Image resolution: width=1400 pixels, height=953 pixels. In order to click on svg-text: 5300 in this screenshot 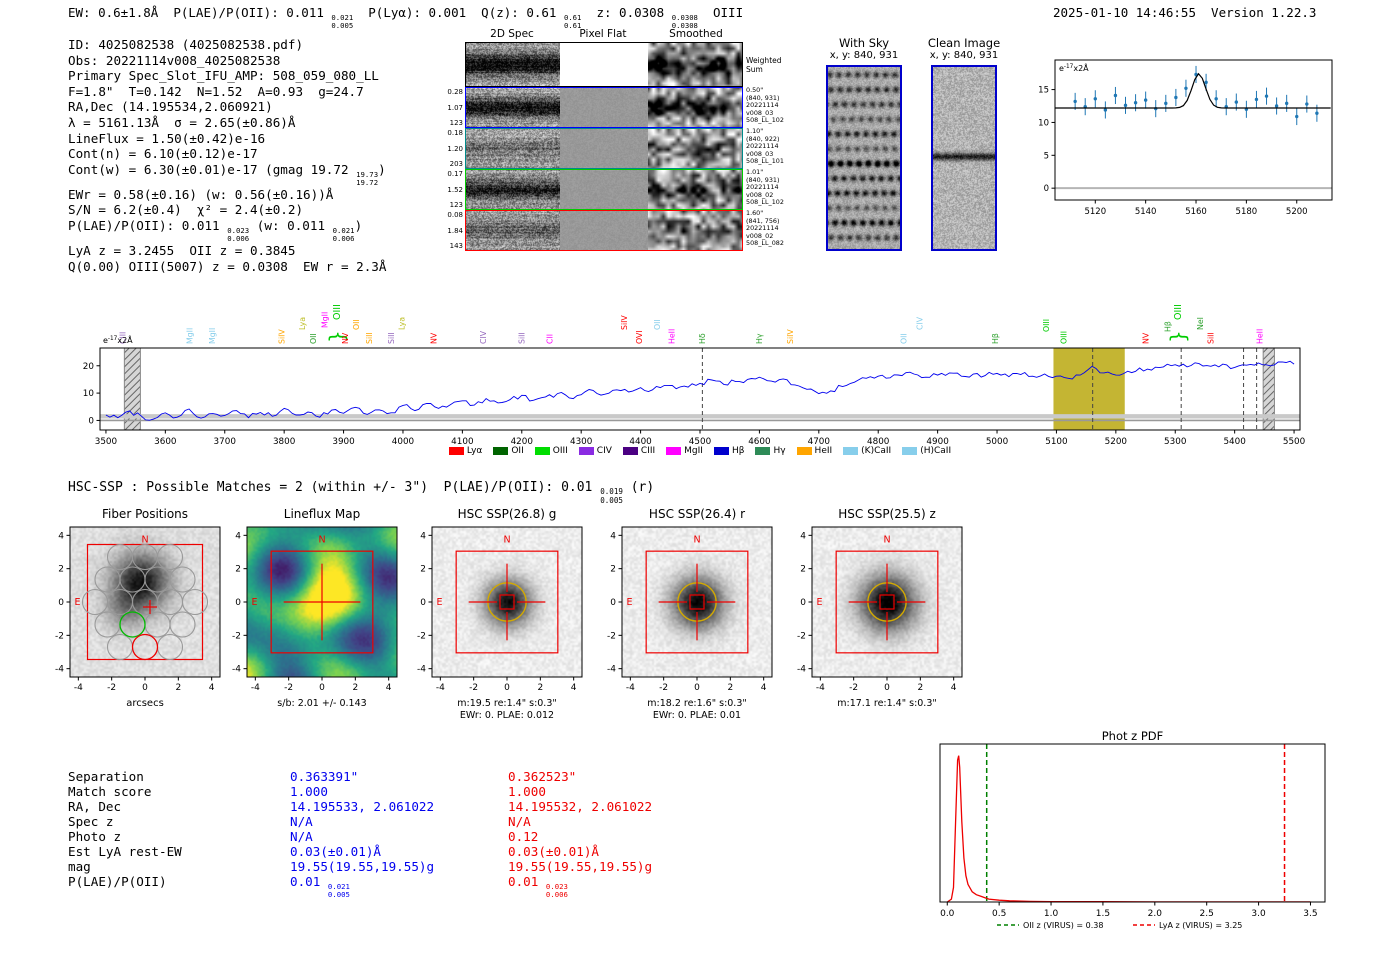, I will do `click(1175, 442)`.